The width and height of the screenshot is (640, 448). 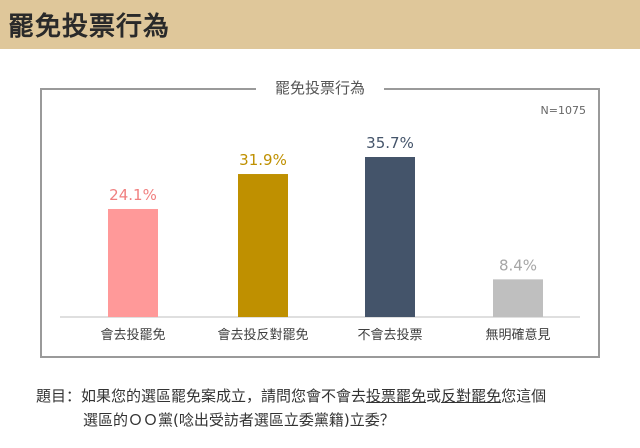 I want to click on question-line1-b: 或, so click(x=434, y=396).